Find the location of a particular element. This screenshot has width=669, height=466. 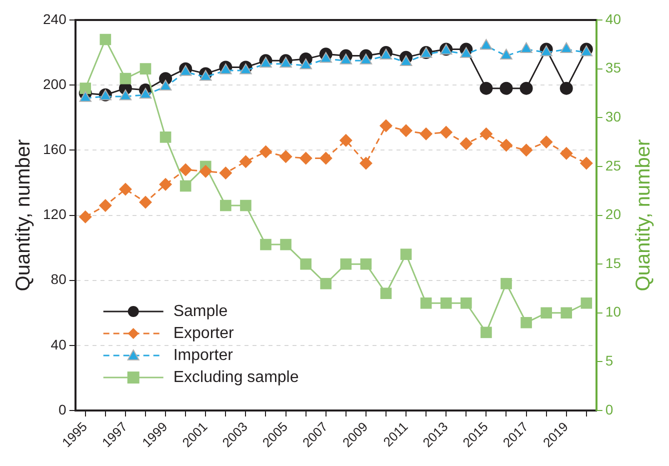

y2-tick-label: 5 is located at coordinates (609, 360).